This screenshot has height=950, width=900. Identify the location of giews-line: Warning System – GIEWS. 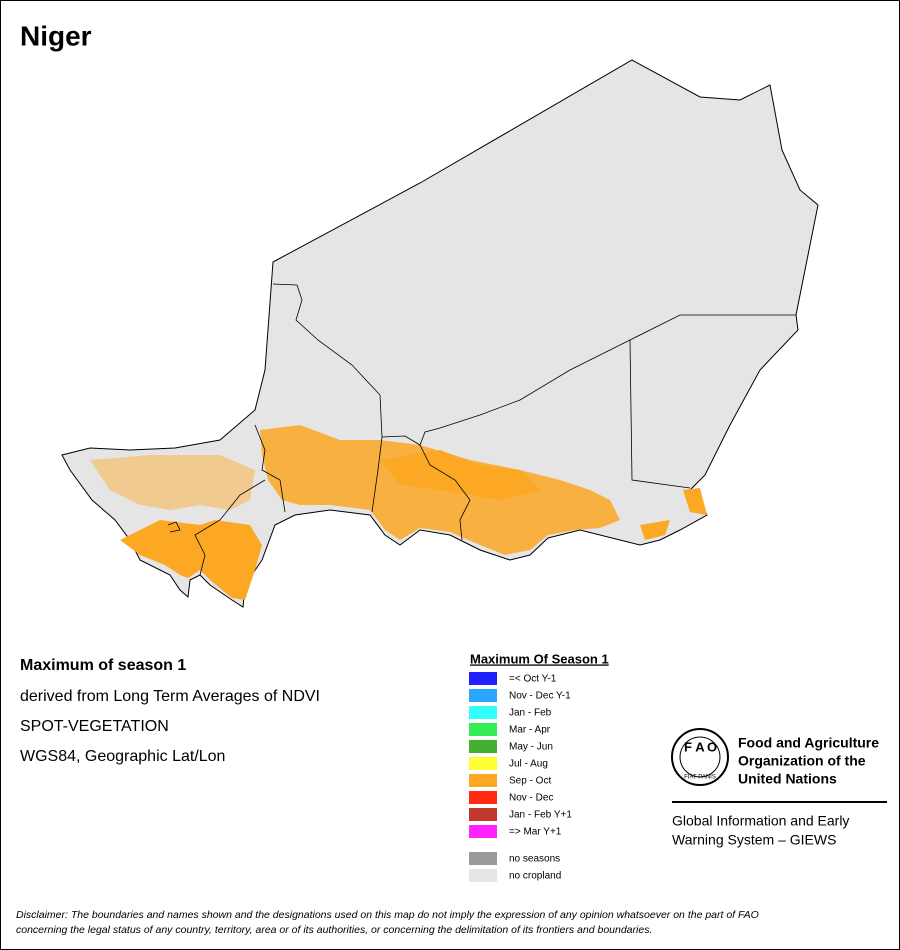
(754, 840).